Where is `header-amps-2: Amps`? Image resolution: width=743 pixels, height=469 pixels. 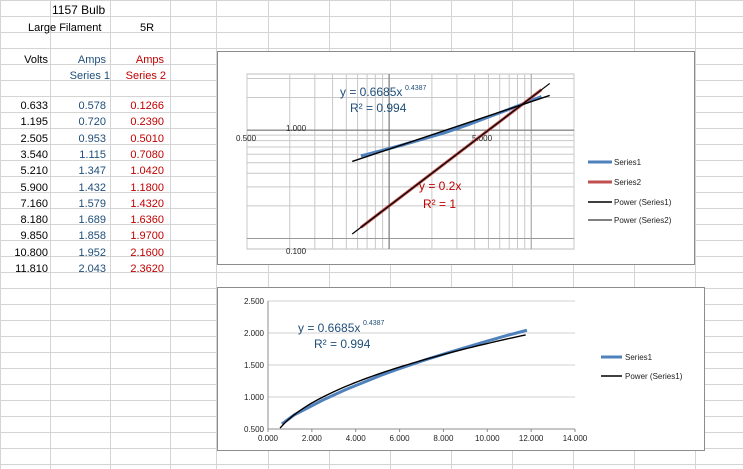
header-amps-2: Amps is located at coordinates (149, 60).